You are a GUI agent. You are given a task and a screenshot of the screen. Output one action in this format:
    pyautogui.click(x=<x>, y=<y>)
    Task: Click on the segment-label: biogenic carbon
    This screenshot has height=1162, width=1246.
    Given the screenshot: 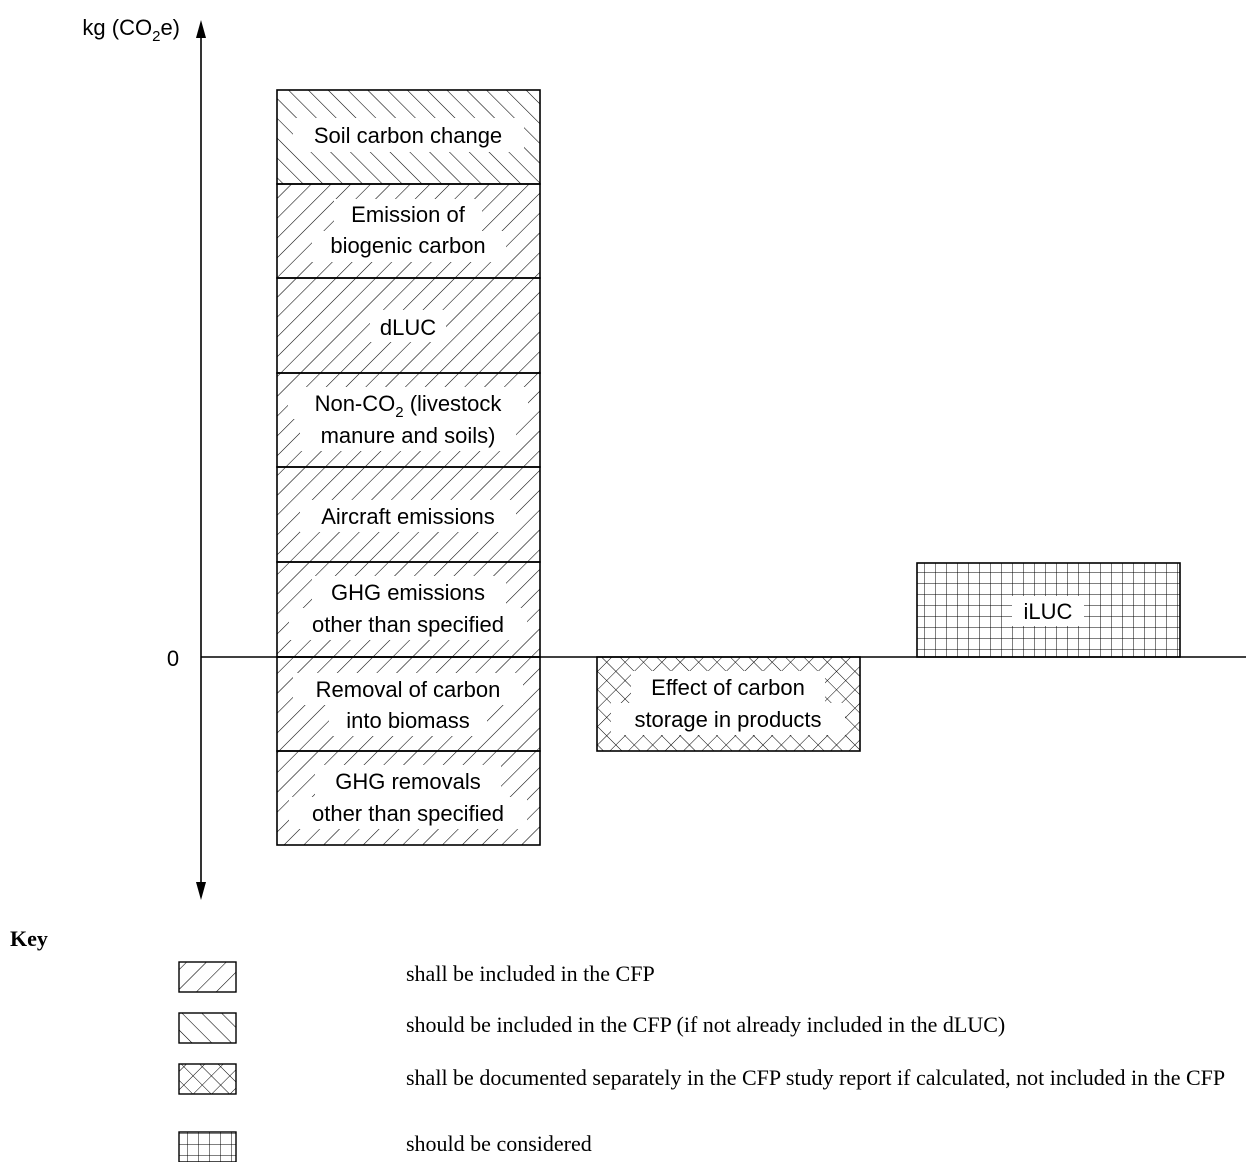 What is the action you would take?
    pyautogui.click(x=407, y=245)
    